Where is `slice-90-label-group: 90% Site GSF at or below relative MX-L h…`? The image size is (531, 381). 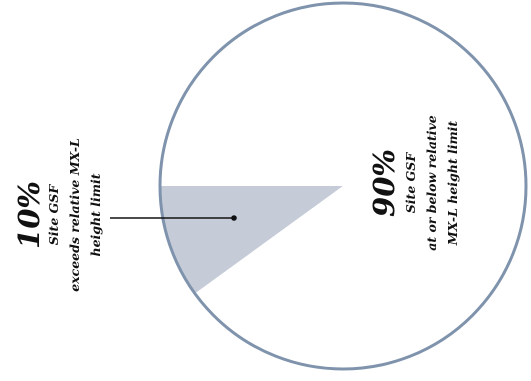
slice-90-label-group: 90% Site GSF at or below relative MX-L h… is located at coordinates (413, 183).